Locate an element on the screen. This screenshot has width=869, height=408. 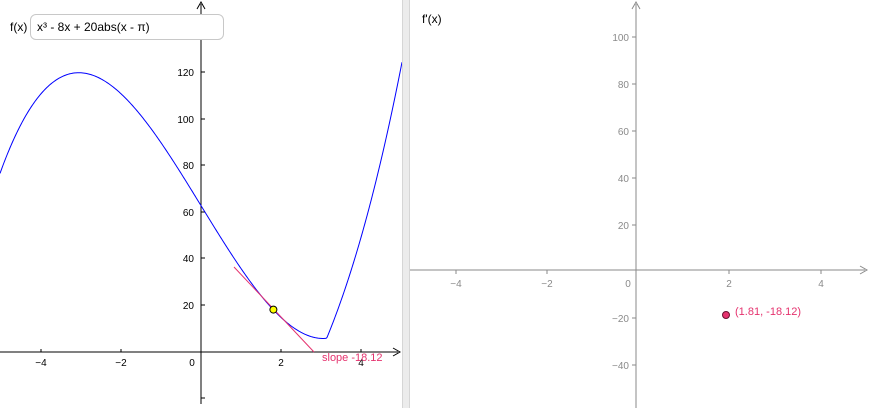
function-input is located at coordinates (127, 27).